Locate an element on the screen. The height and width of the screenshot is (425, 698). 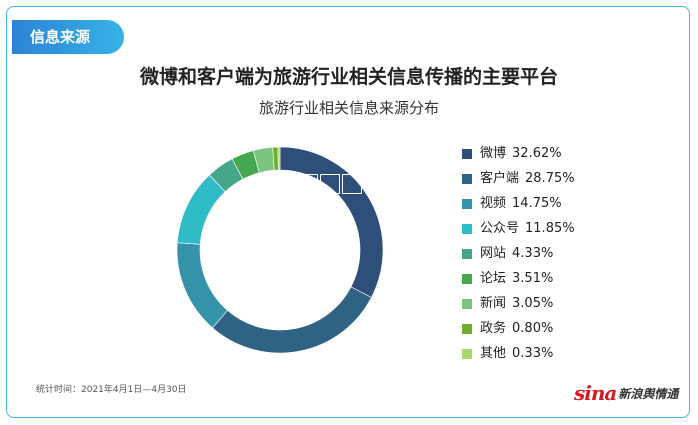
legend-value: 3.05% is located at coordinates (533, 303).